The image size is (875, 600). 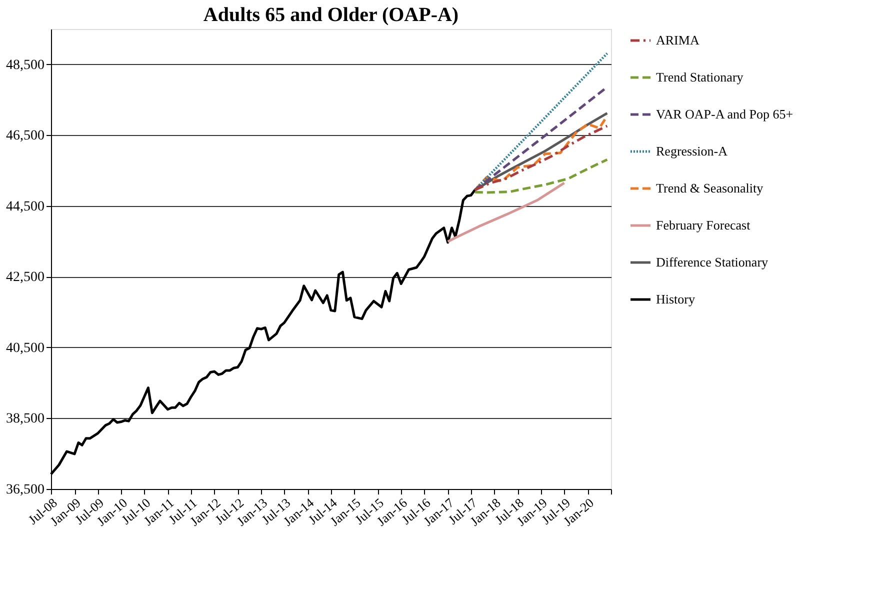 I want to click on legend-label: ARIMA, so click(x=678, y=40).